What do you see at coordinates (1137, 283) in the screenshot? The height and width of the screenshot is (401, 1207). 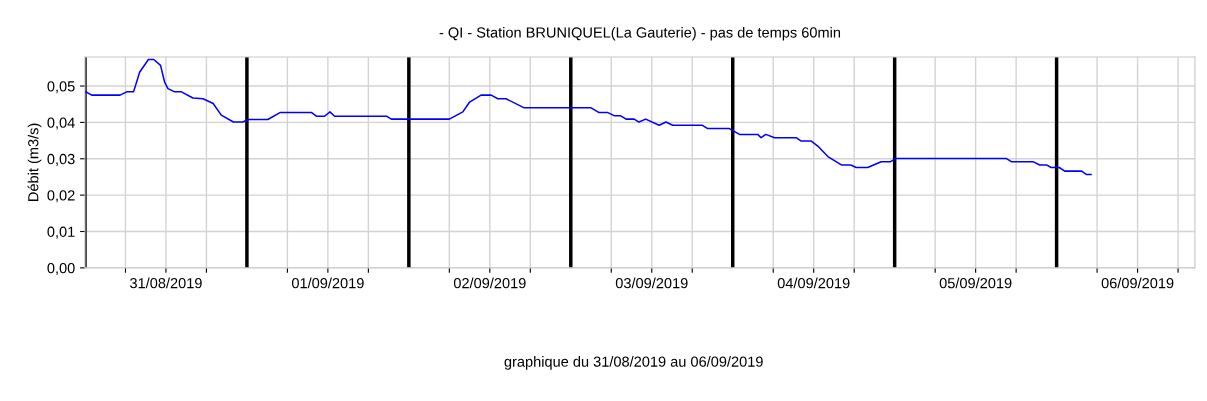 I see `x-tick-label: 06/09/2019` at bounding box center [1137, 283].